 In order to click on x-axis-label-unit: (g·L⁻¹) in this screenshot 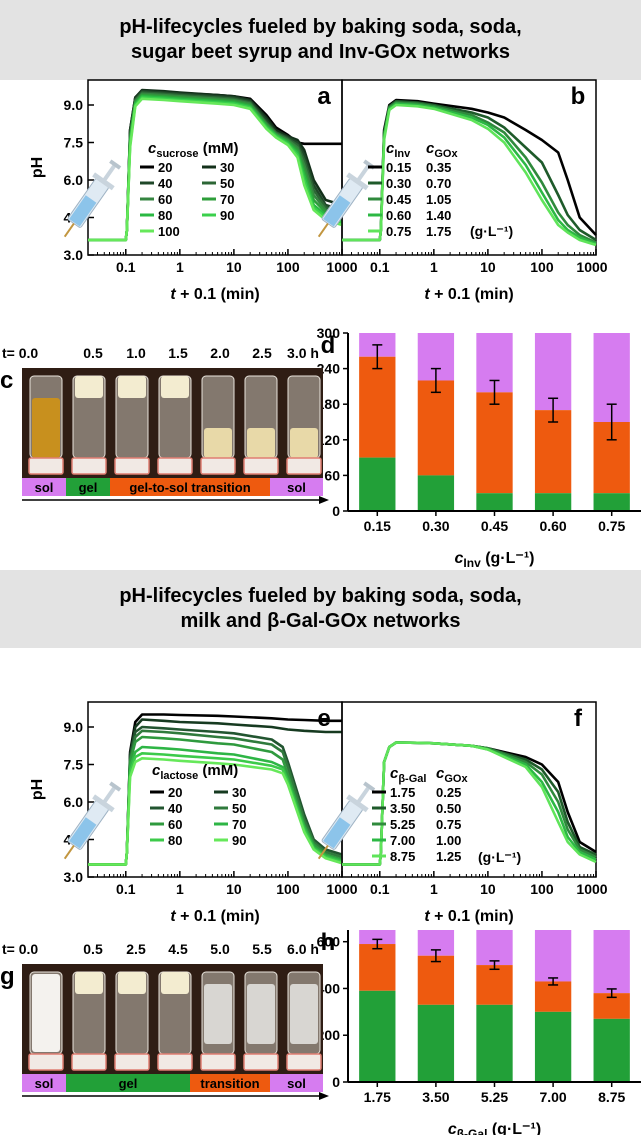, I will do `click(508, 558)`.